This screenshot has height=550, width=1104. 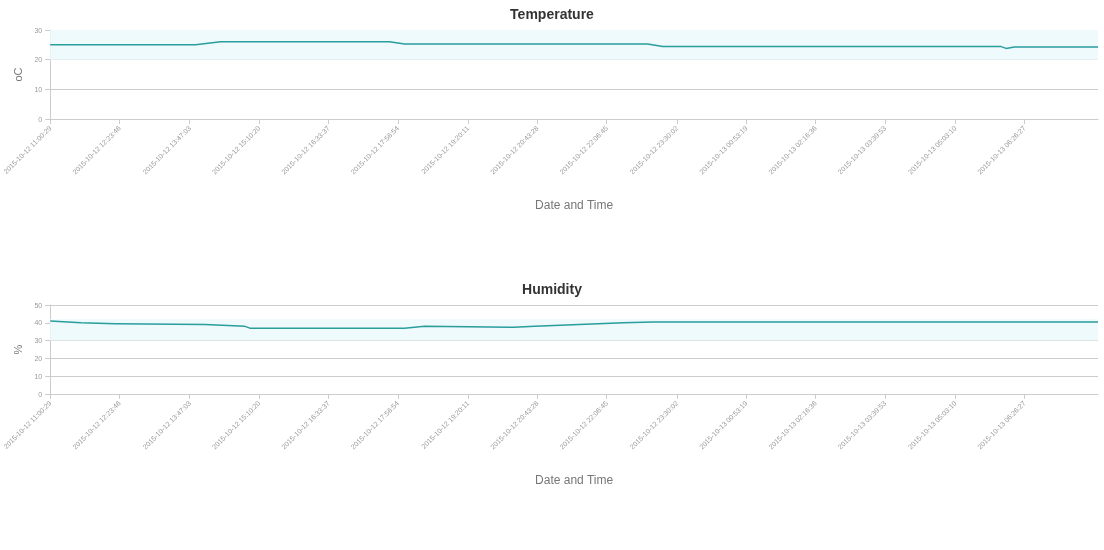 What do you see at coordinates (552, 289) in the screenshot?
I see `chart-title: Humidity` at bounding box center [552, 289].